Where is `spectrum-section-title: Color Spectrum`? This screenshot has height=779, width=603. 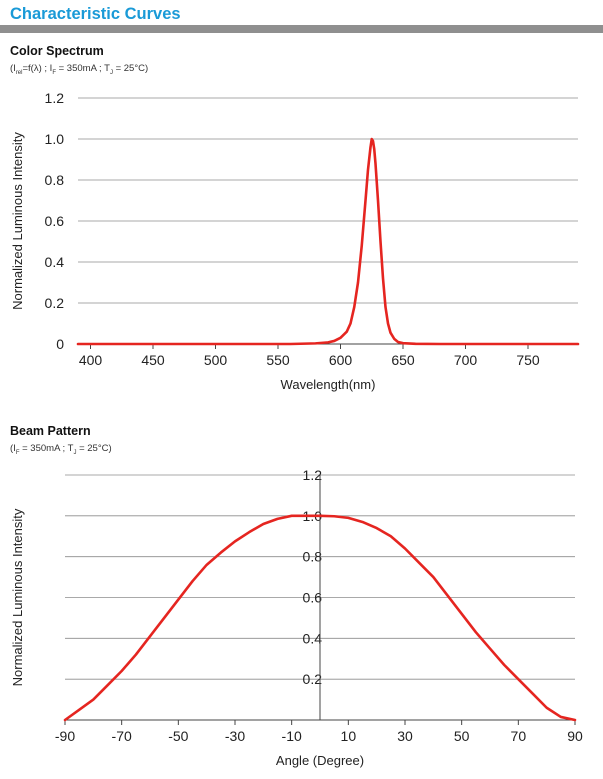
spectrum-section-title: Color Spectrum is located at coordinates (57, 51).